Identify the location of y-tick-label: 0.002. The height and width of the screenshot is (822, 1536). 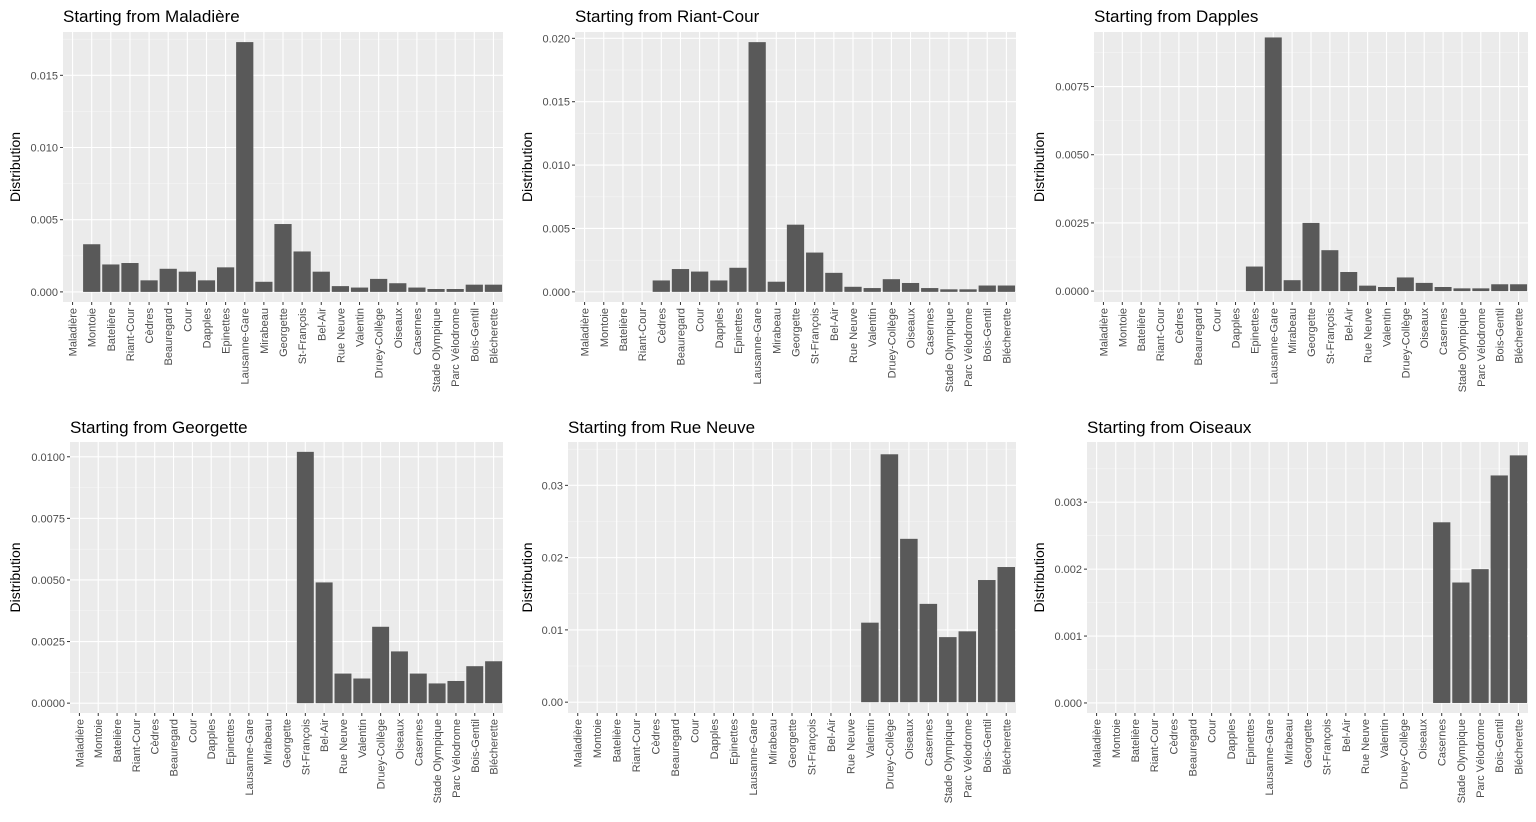
(1068, 570).